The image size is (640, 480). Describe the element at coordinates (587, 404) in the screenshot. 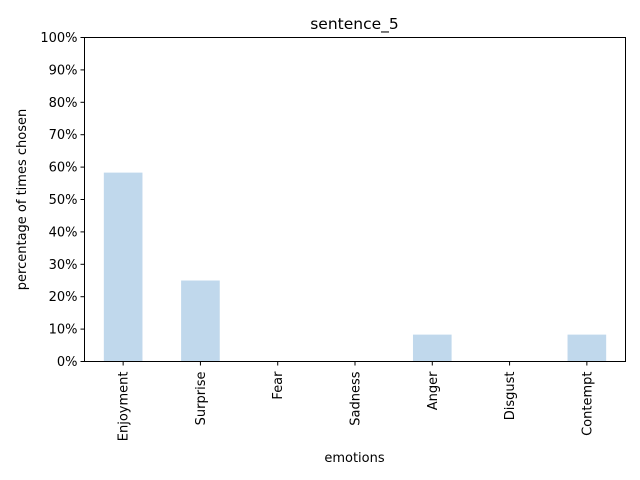

I see `x-tick-label: Contempt` at that location.